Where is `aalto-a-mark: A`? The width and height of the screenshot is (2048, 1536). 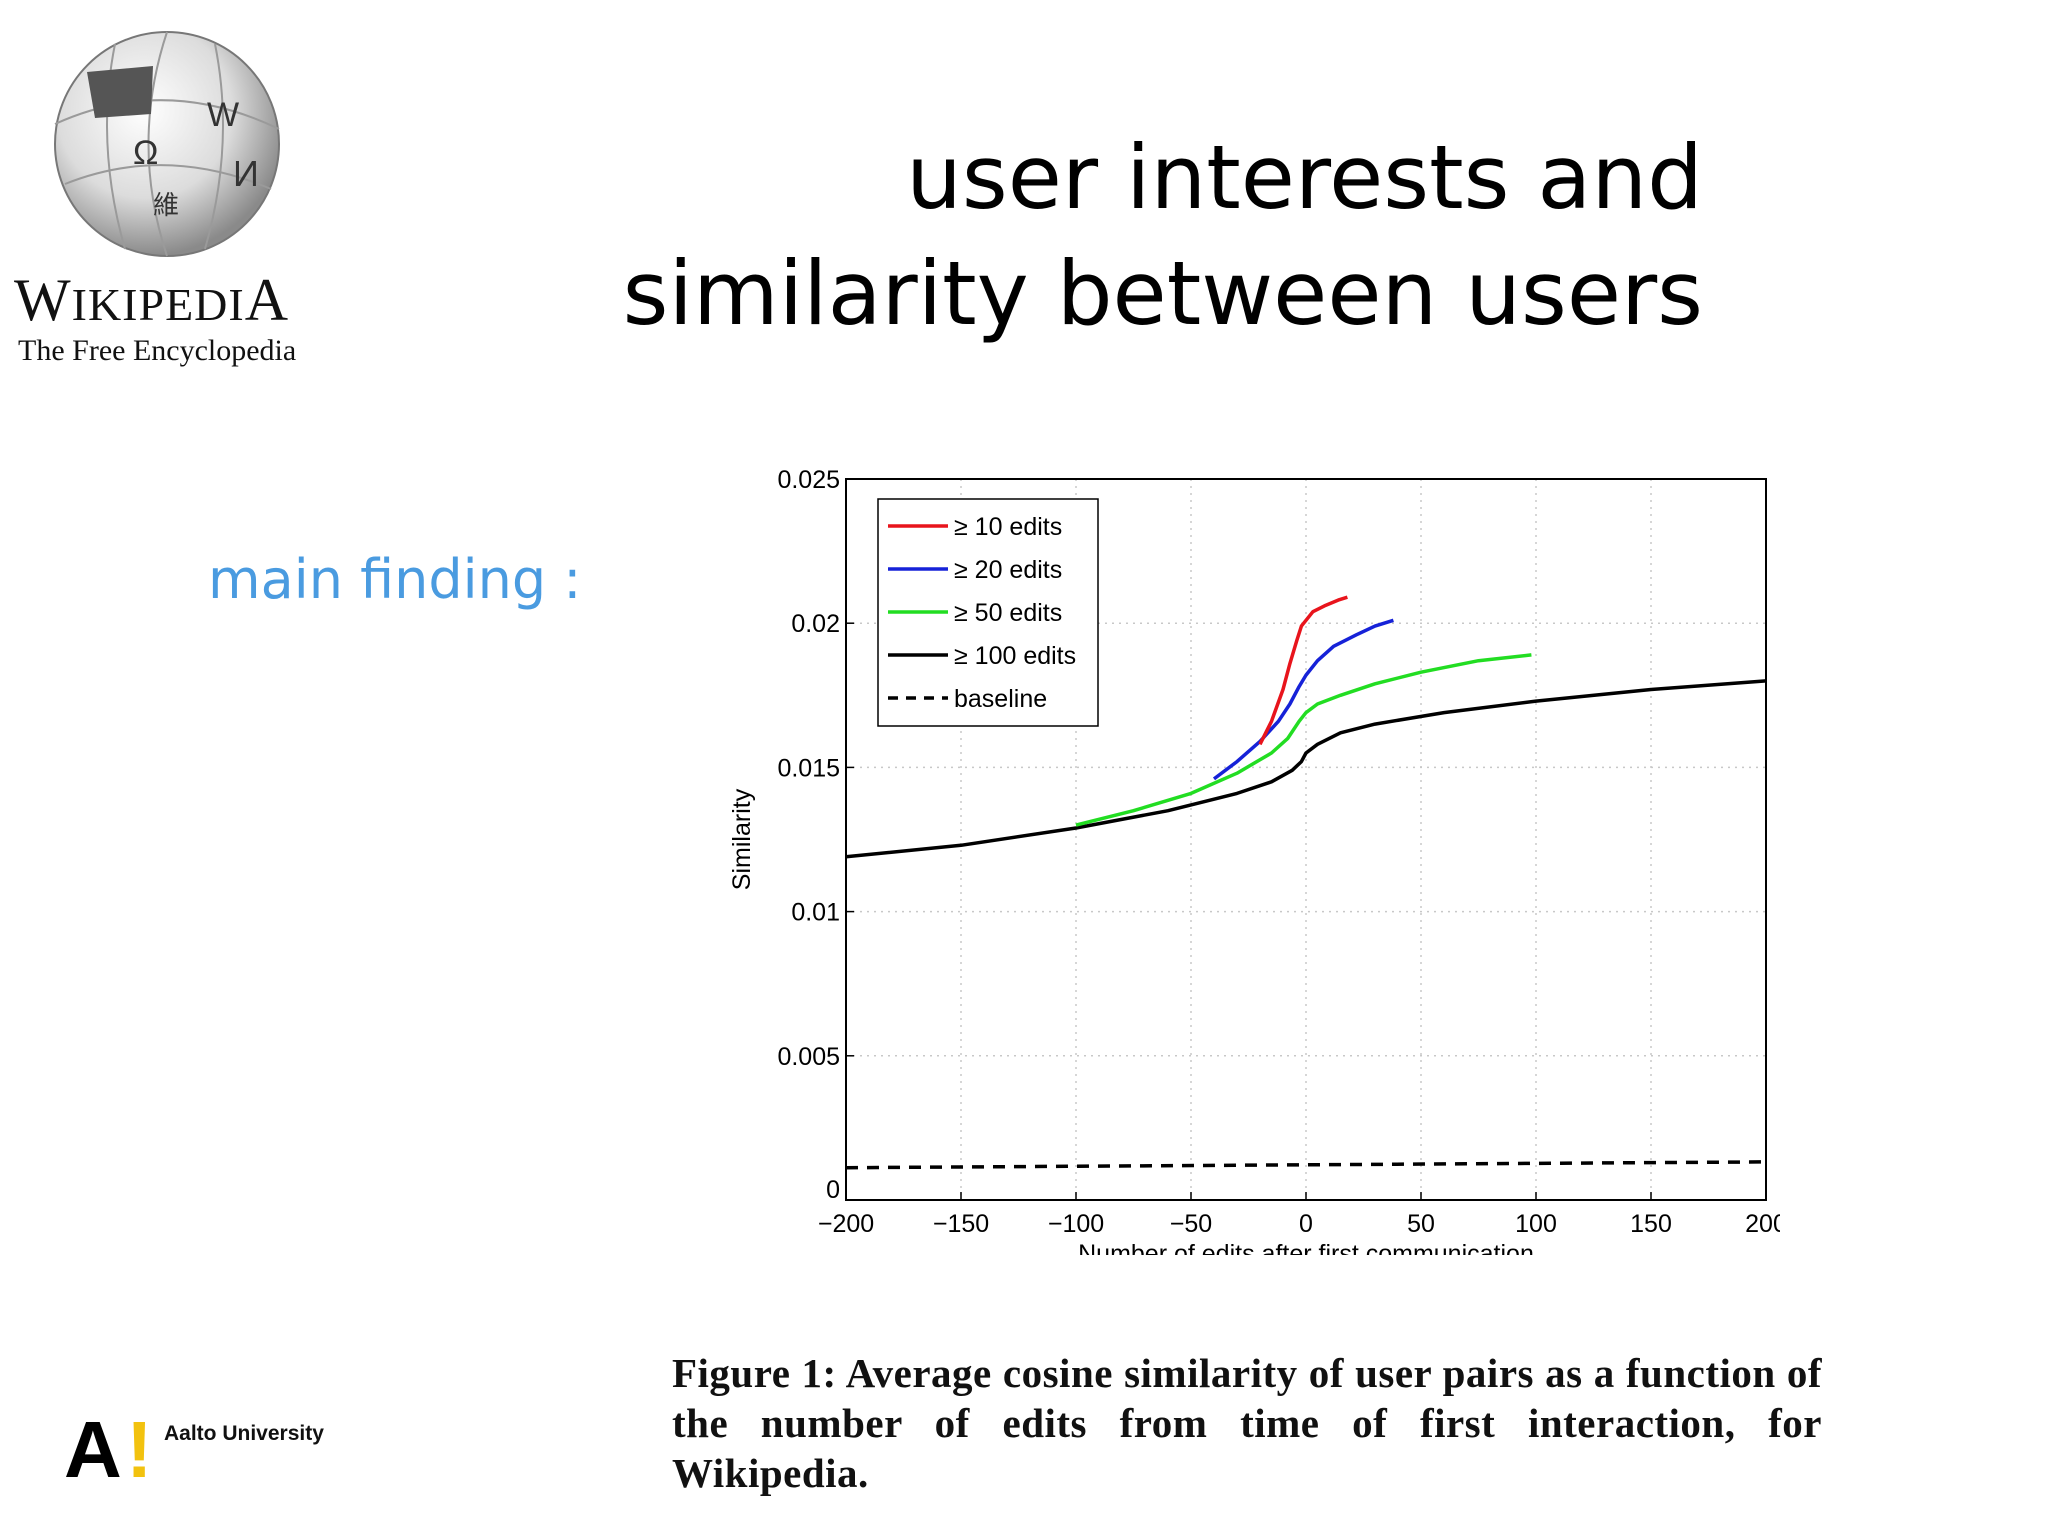
aalto-a-mark: A is located at coordinates (93, 1449).